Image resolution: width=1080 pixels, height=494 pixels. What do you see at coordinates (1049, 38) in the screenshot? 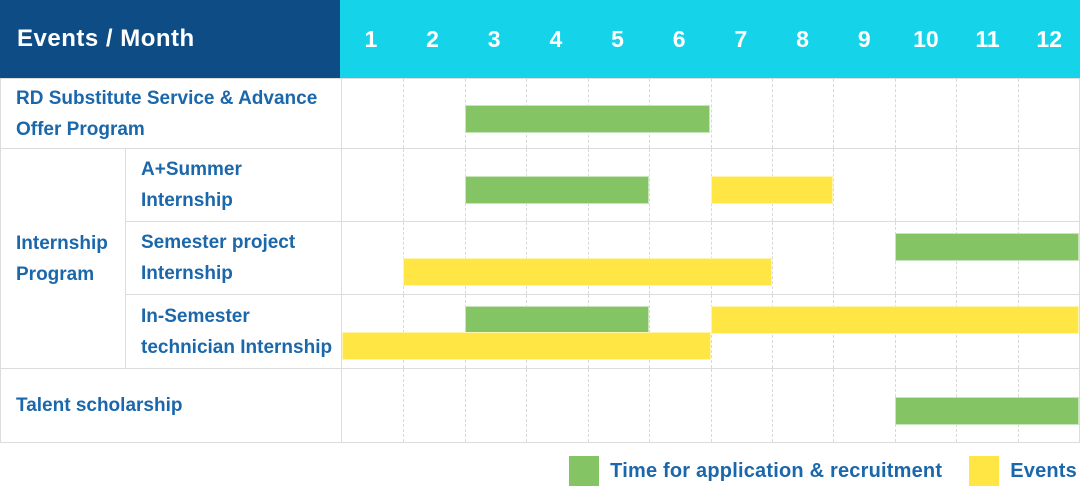
I see `month-label-12: 12` at bounding box center [1049, 38].